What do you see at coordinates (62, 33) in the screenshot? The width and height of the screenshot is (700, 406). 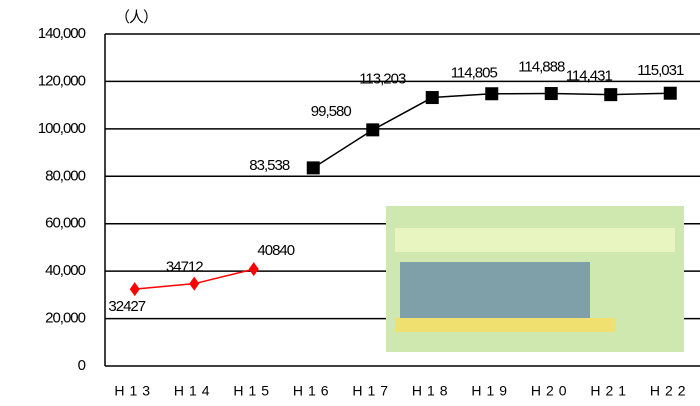 I see `y-tick-label: 140,000` at bounding box center [62, 33].